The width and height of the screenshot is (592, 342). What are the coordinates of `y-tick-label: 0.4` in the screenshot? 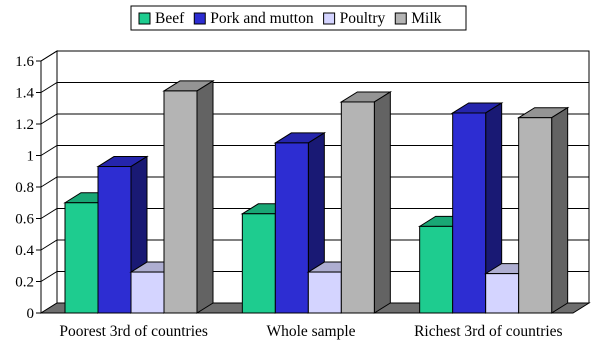 It's located at (24, 251).